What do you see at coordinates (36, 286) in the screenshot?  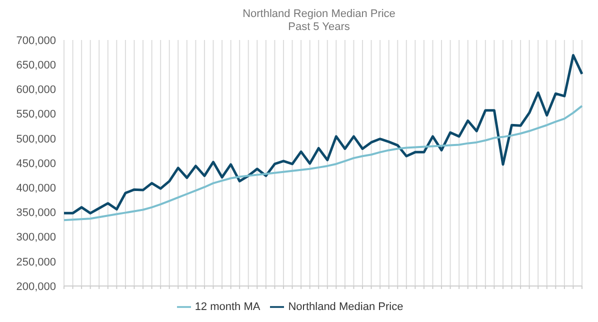 I see `y-tick-label: 200,000` at bounding box center [36, 286].